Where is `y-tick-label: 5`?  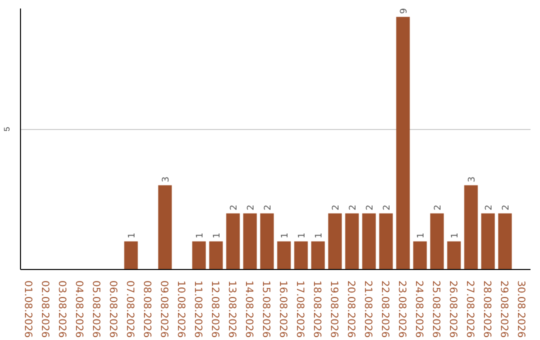 y-tick-label: 5 is located at coordinates (7, 129).